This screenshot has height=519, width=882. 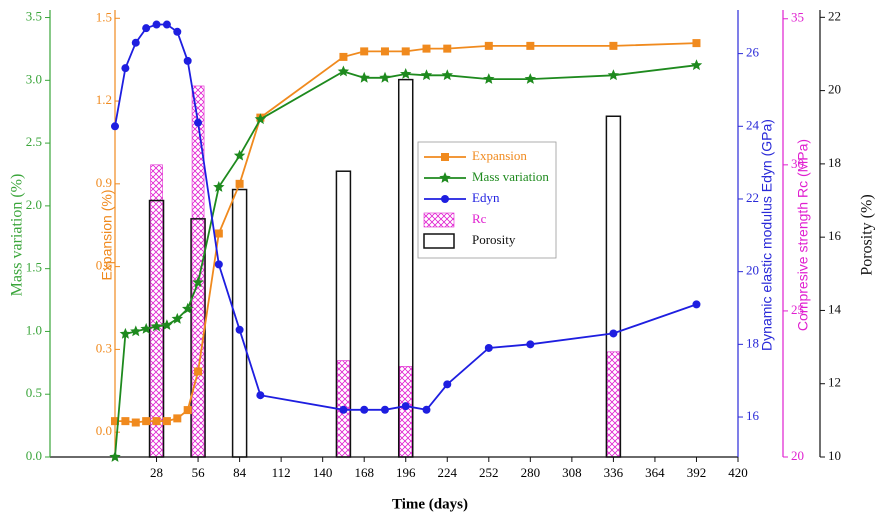 I want to click on x-tick-label: 392, so click(x=697, y=472).